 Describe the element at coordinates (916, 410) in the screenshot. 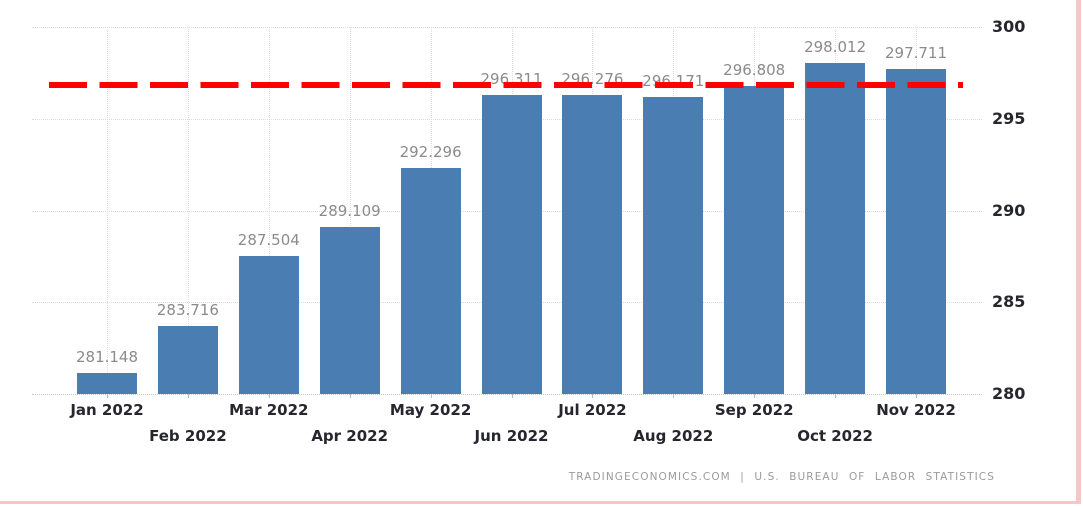

I see `x-axis-tick-label: Nov 2022` at that location.